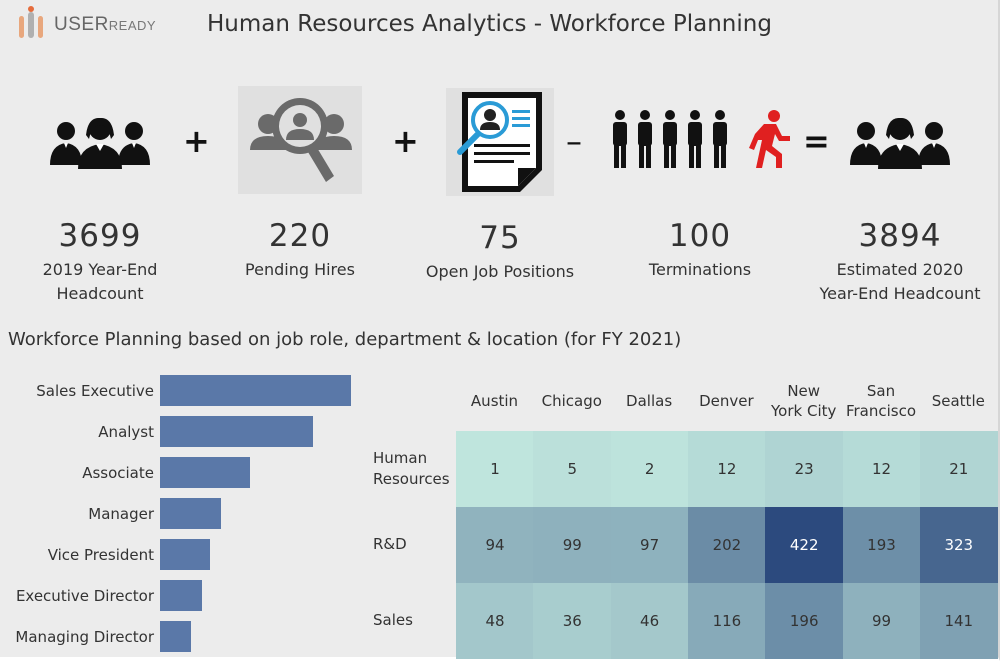  Describe the element at coordinates (700, 269) in the screenshot. I see `kpi-label: Terminations` at that location.